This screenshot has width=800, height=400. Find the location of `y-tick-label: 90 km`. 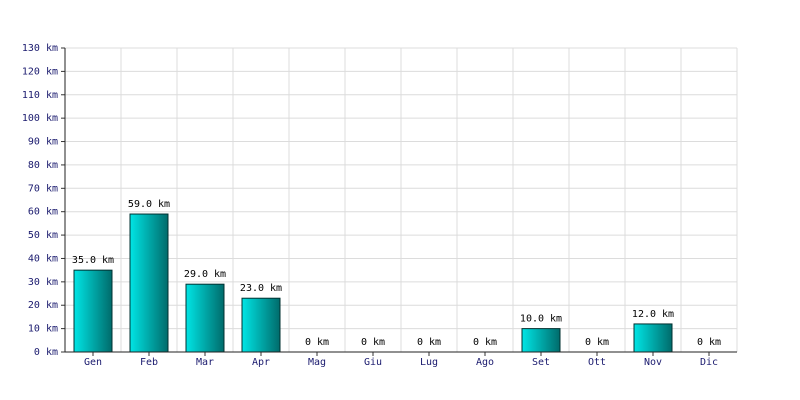

y-tick-label: 90 km is located at coordinates (43, 142).